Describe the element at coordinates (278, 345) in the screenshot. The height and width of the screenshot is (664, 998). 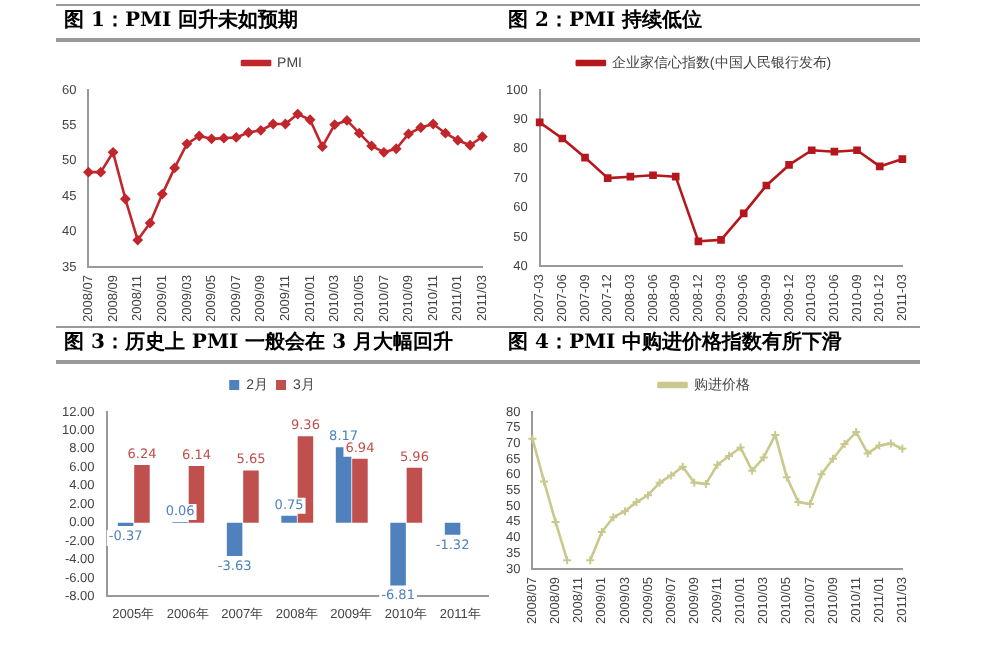
I see `chart-title: 图 3：历史上 PMI 一般会在 3 月大幅回升` at that location.